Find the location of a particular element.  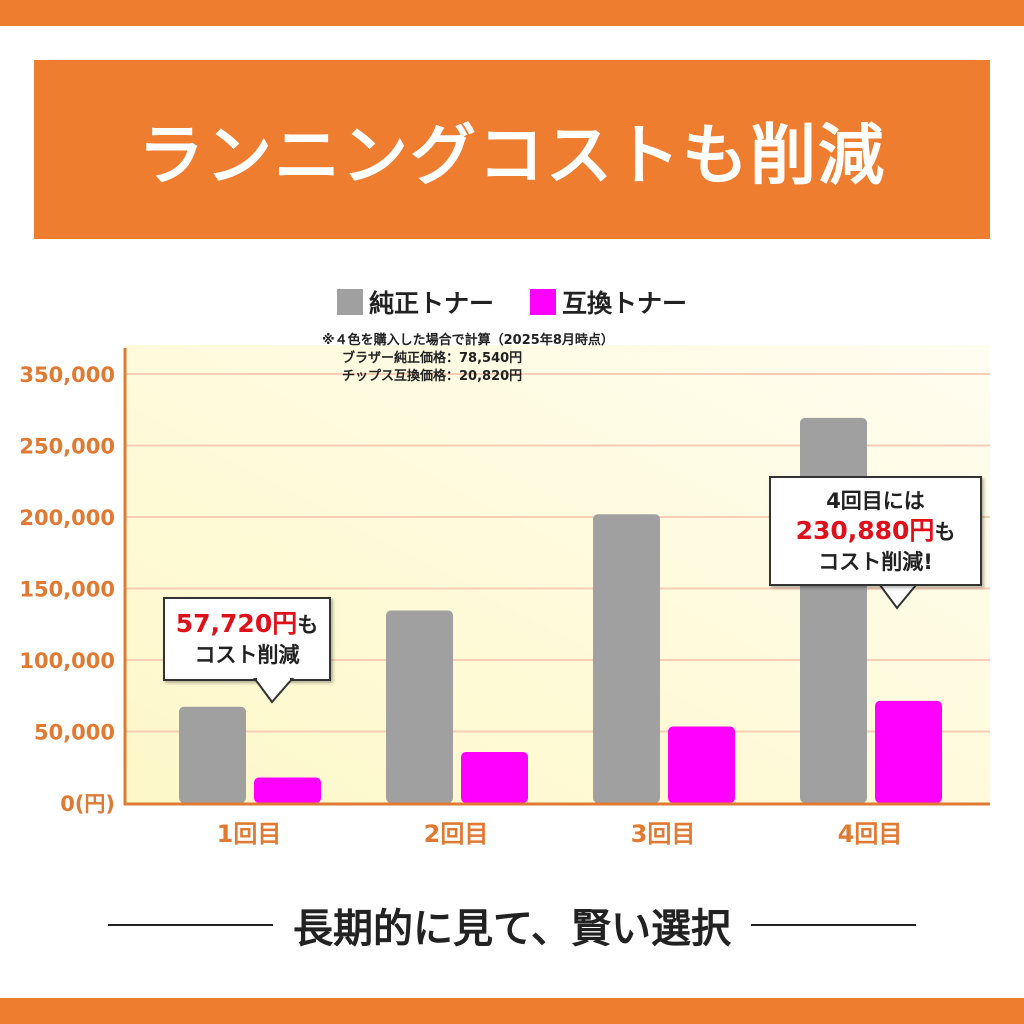

y-tick-label: 350,000 is located at coordinates (67, 375).